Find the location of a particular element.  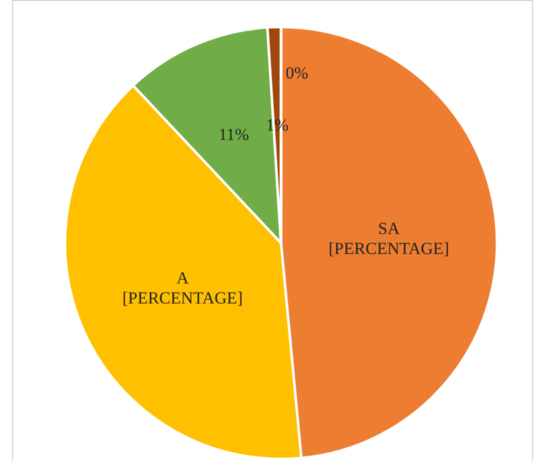

slice-label: A is located at coordinates (183, 278).